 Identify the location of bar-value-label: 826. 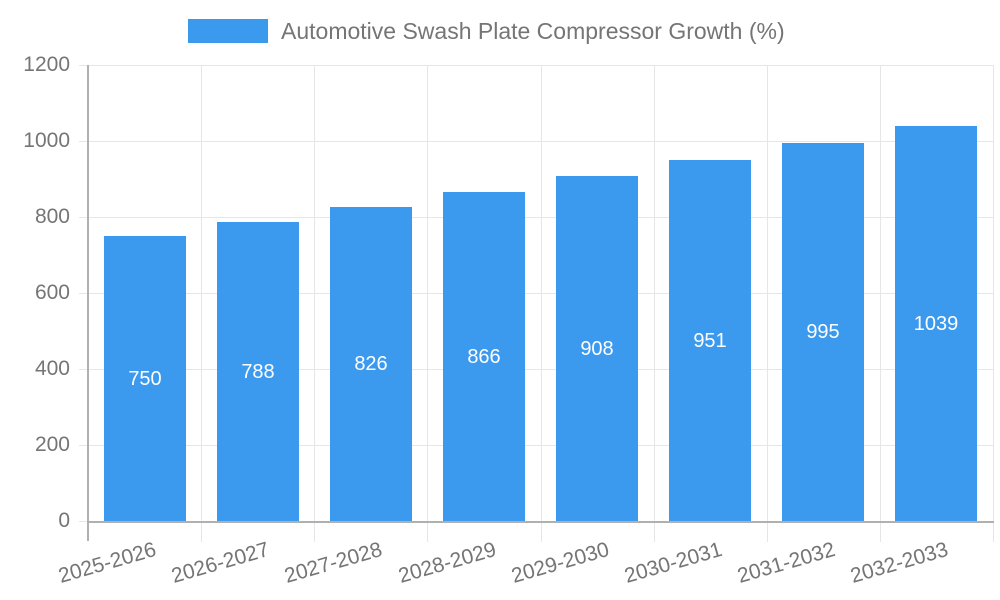
(371, 364).